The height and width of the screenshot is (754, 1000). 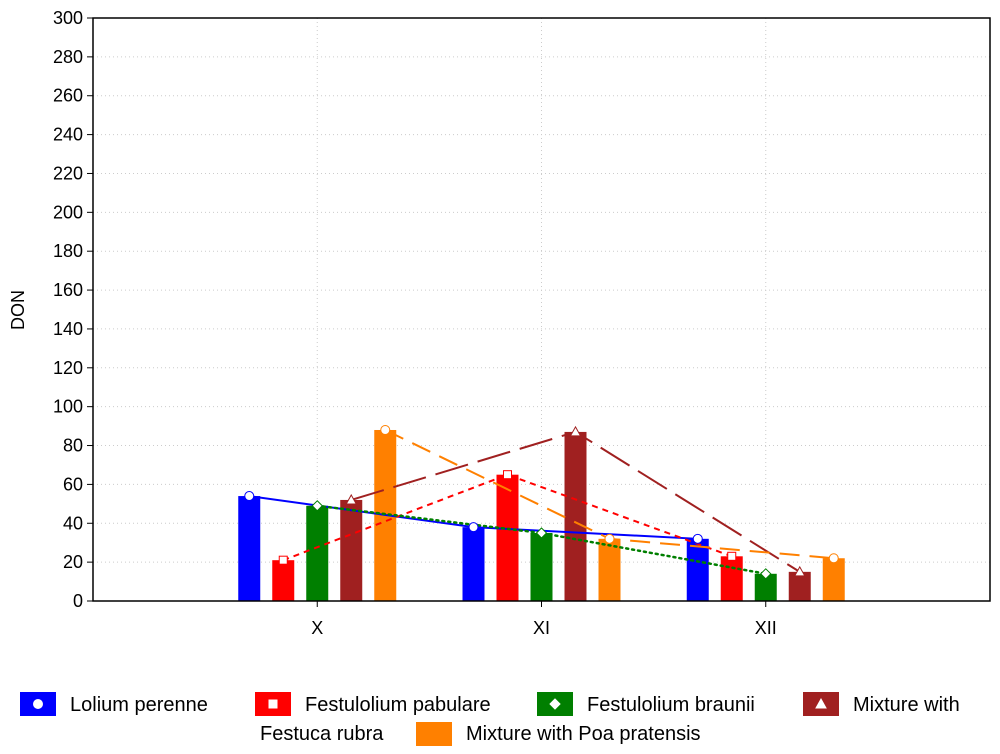 I want to click on y-tick-label: 220, so click(x=68, y=173).